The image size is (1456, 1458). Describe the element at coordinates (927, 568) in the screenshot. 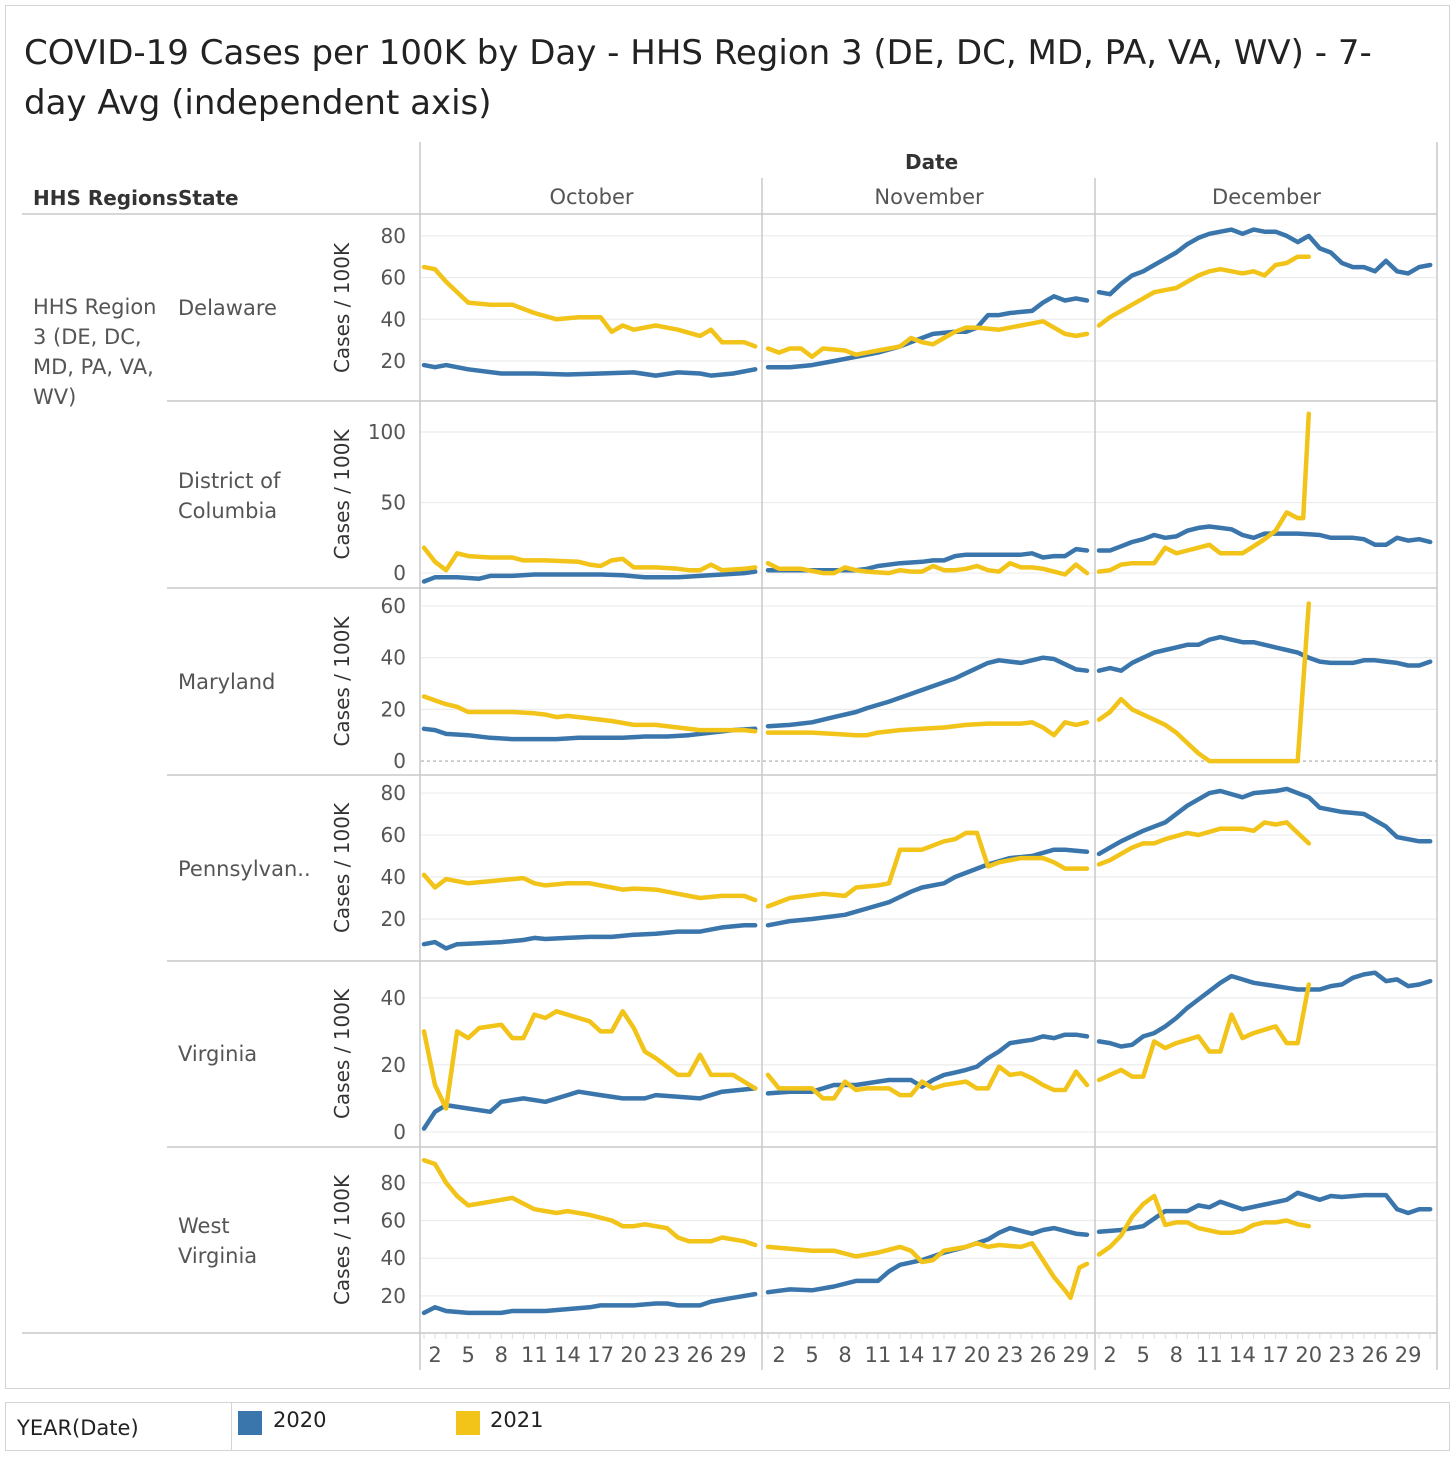

I see `series-line-district-of-columbia-2021-november` at that location.